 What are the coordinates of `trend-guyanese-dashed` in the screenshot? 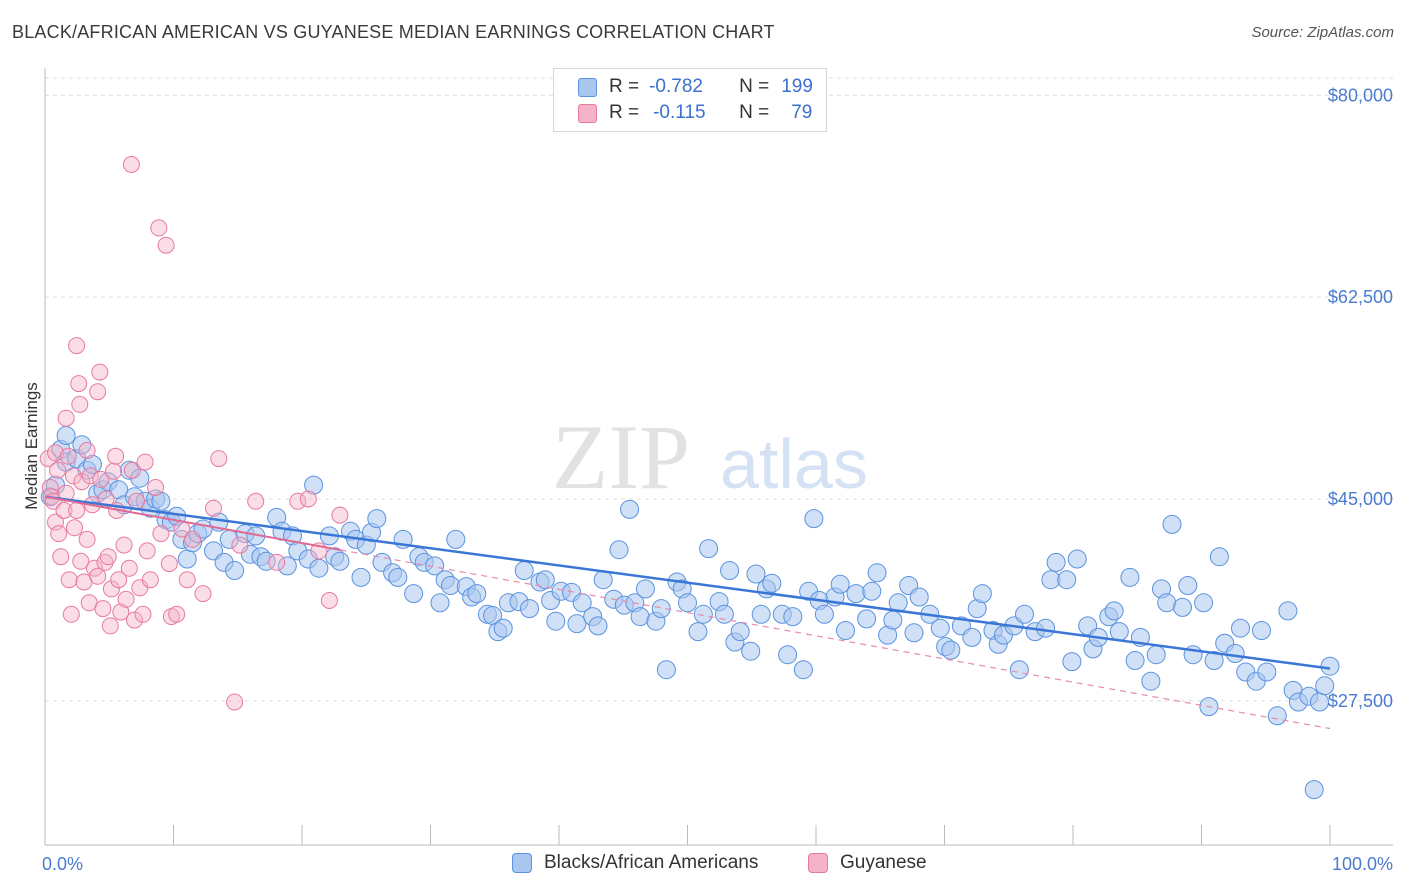 It's located at (835, 639).